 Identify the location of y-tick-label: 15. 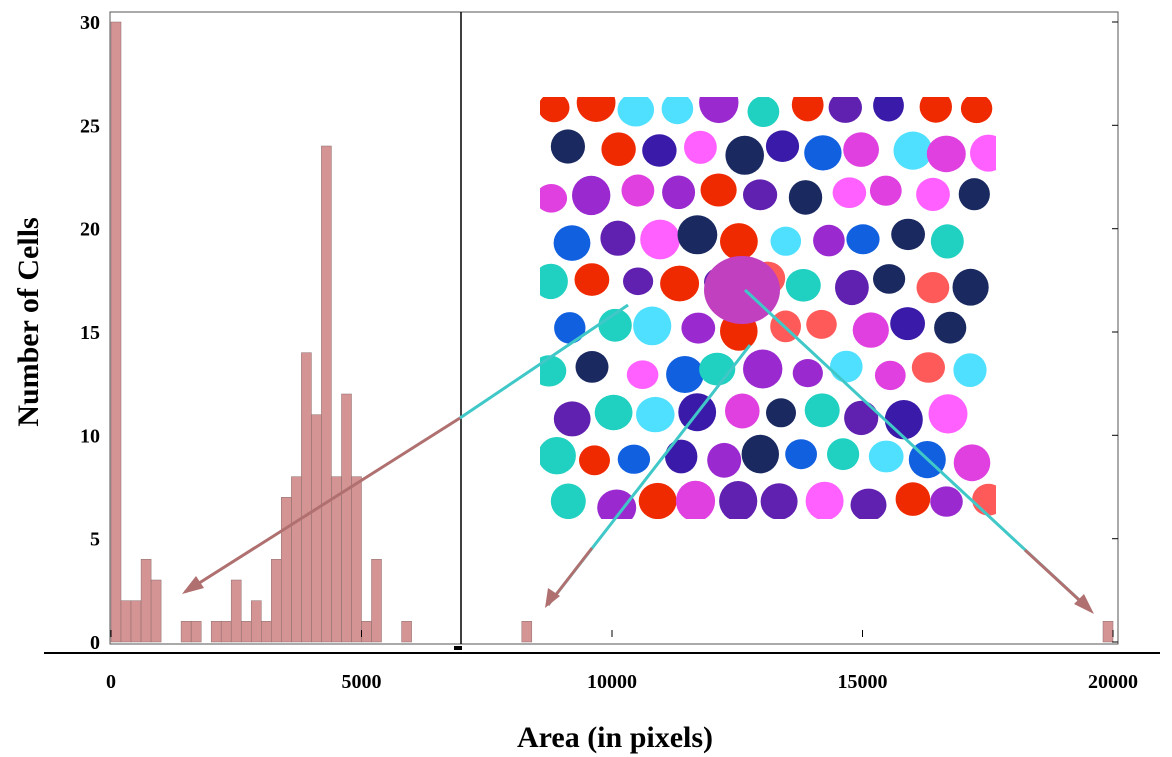
(90, 333).